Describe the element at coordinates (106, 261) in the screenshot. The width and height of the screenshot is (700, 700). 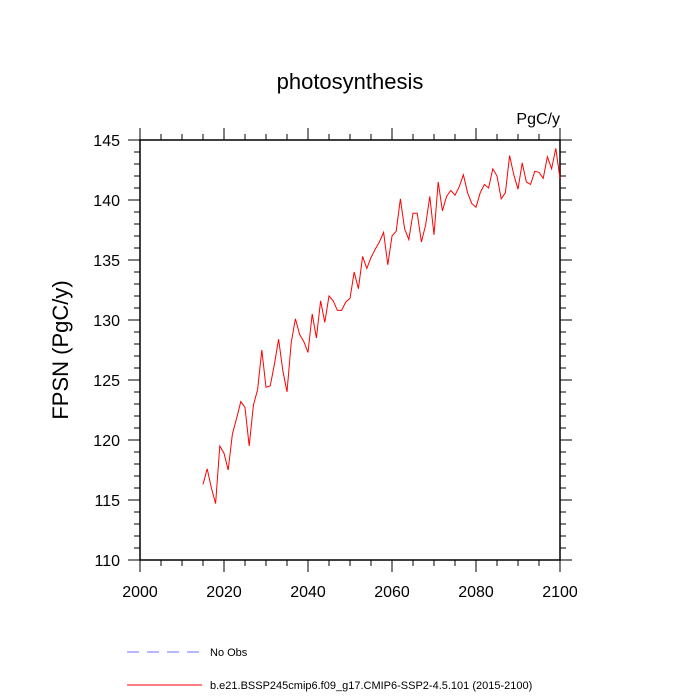
I see `y-tick-label: 135` at that location.